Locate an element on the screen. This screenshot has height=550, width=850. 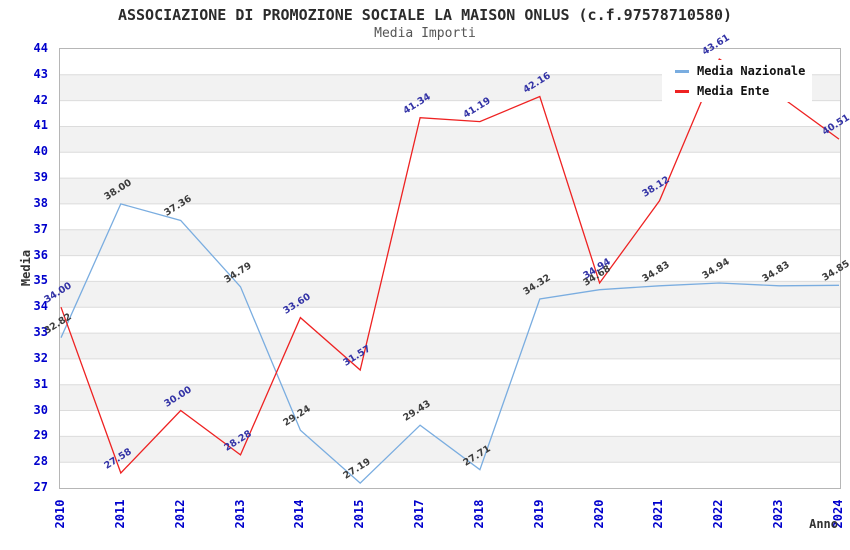
x-tick-label: 2012 is located at coordinates (180, 514).